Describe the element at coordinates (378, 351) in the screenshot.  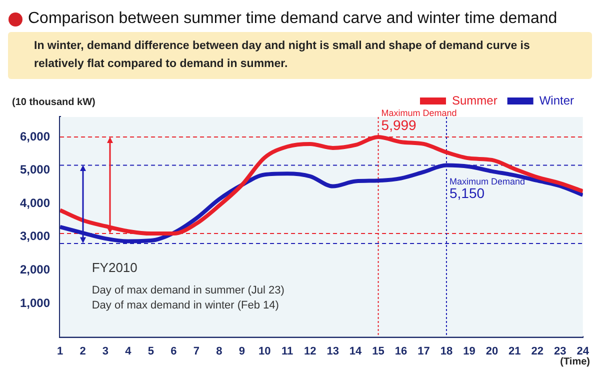
I see `x-tick-label: 15` at that location.